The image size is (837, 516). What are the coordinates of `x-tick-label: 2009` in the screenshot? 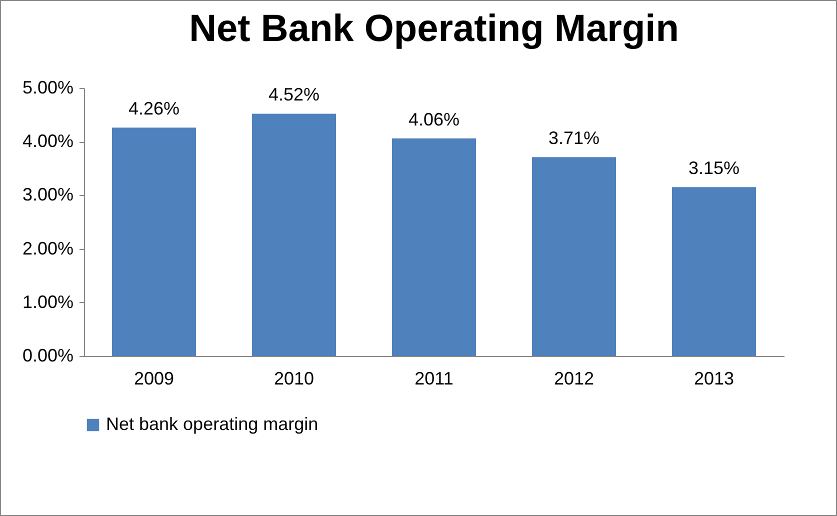 It's located at (154, 378).